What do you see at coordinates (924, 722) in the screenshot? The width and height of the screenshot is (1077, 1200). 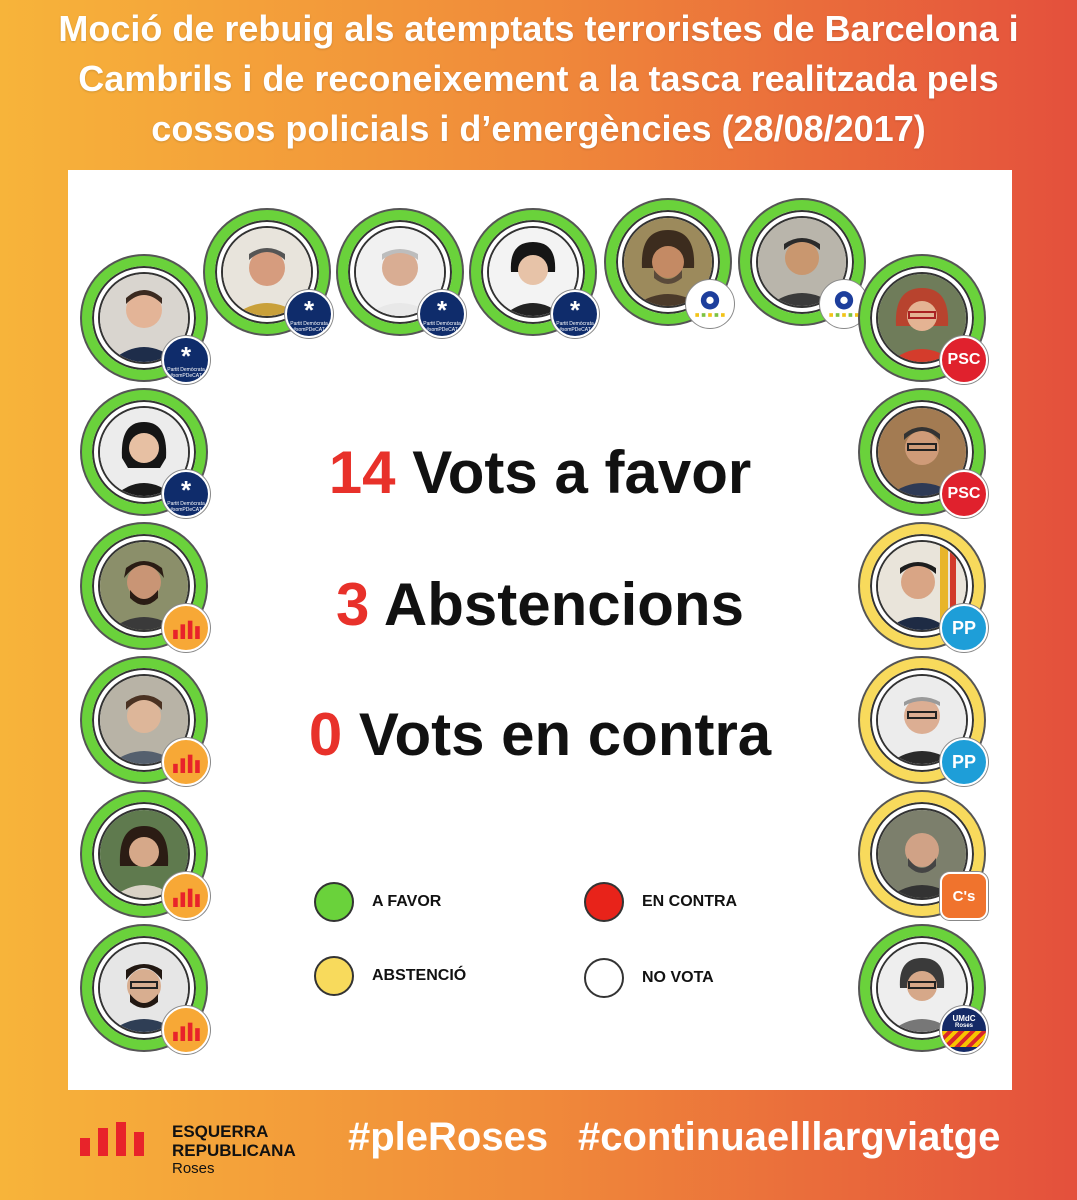 I see `councillor-pp-2: PP` at bounding box center [924, 722].